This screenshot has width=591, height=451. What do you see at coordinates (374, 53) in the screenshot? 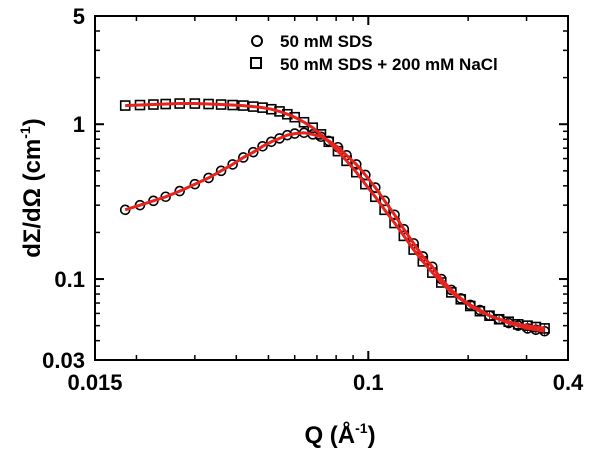
I see `legend: 50 mM SDS 50 mM SDS + 200 mM NaCl` at bounding box center [374, 53].